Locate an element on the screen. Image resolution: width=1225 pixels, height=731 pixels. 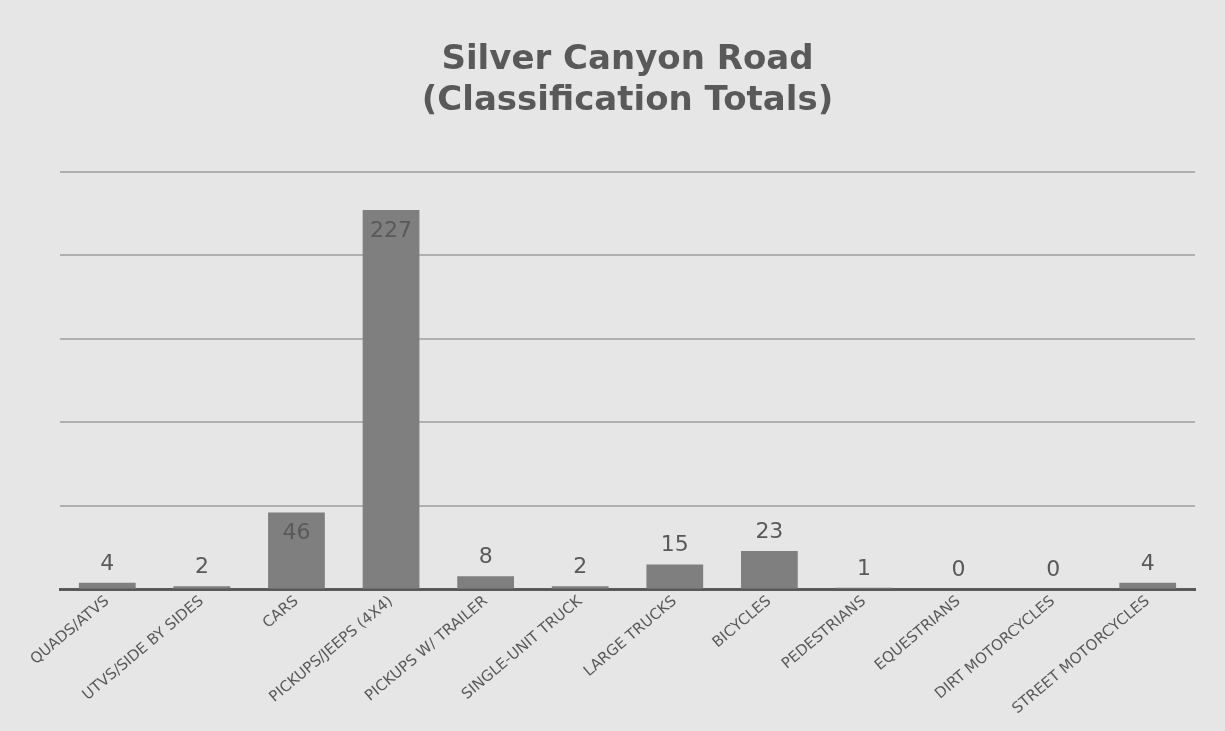
chart-title: Silver Canyon Road (Classification Totals) is located at coordinates (627, 78).